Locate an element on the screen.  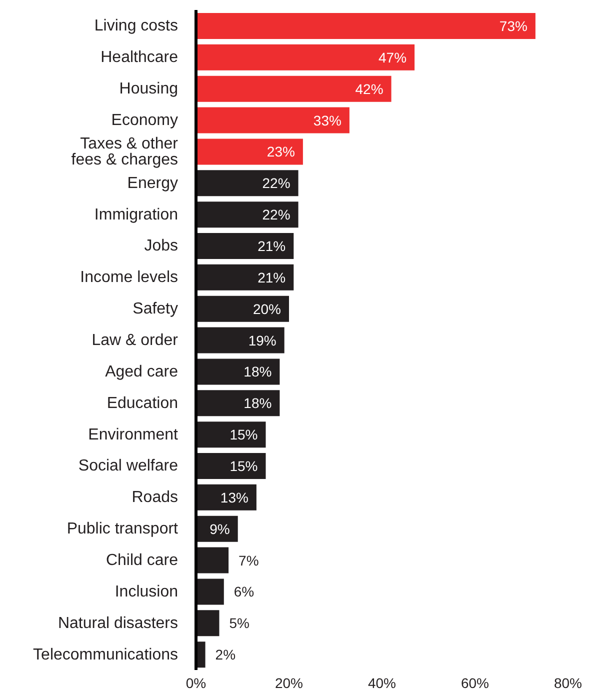
data-label: 5% is located at coordinates (239, 623).